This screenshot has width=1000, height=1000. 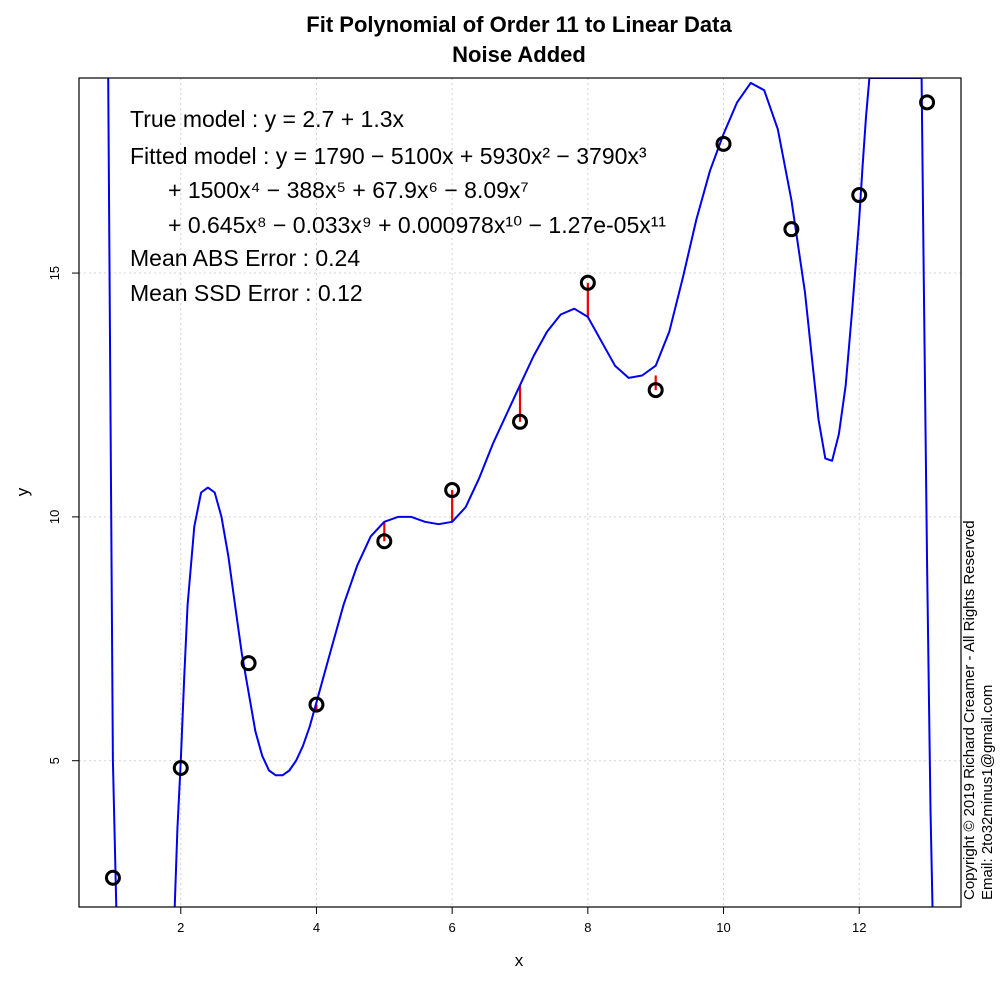 What do you see at coordinates (519, 54) in the screenshot?
I see `chart-subtitle: Noise Added` at bounding box center [519, 54].